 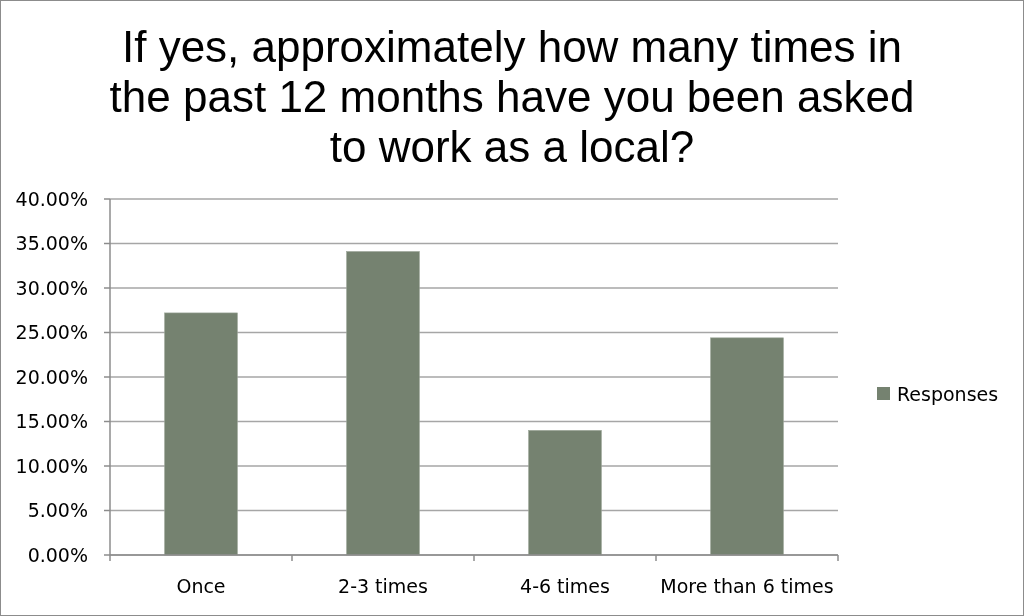 What do you see at coordinates (51, 376) in the screenshot?
I see `y-tick-label: 20.00%` at bounding box center [51, 376].